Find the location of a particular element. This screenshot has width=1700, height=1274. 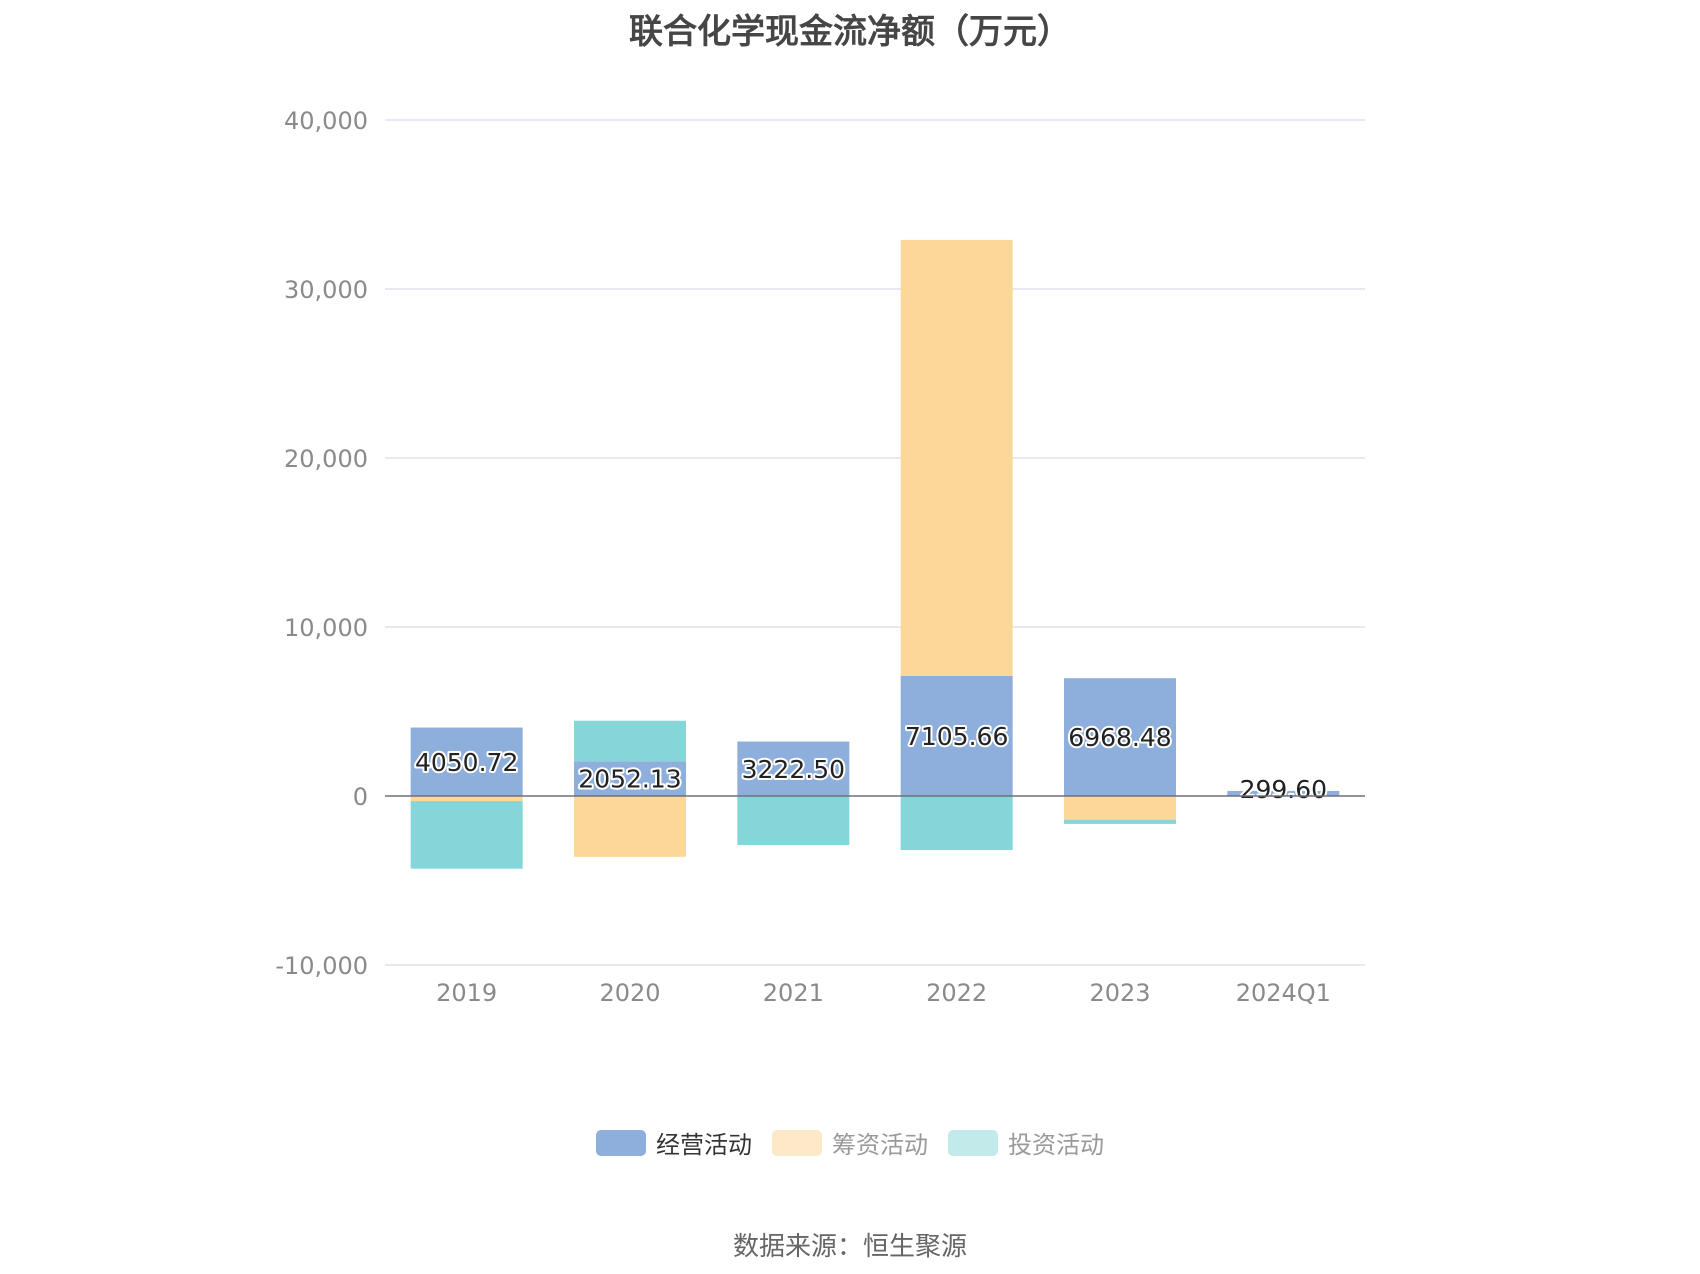

data-label: 299.60 is located at coordinates (1283, 789).